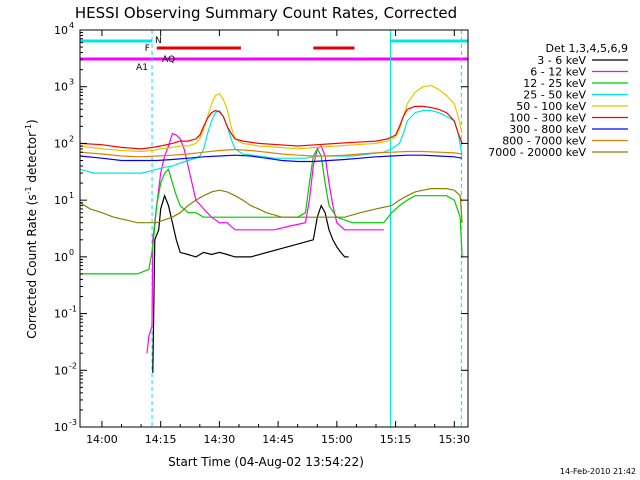 This screenshot has width=640, height=480. I want to click on x-tick-label: 15:15, so click(396, 439).